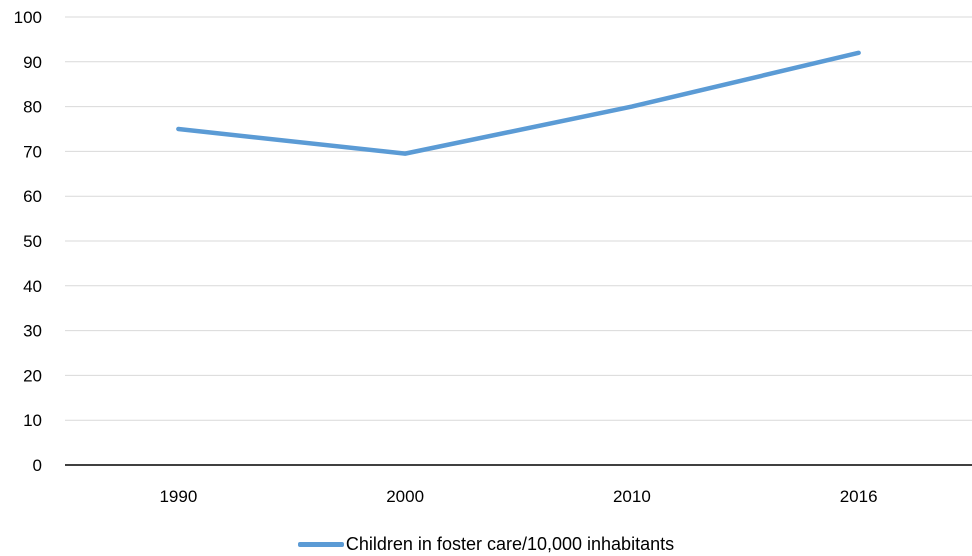 The width and height of the screenshot is (972, 556). I want to click on x-tick-label: 1990, so click(178, 496).